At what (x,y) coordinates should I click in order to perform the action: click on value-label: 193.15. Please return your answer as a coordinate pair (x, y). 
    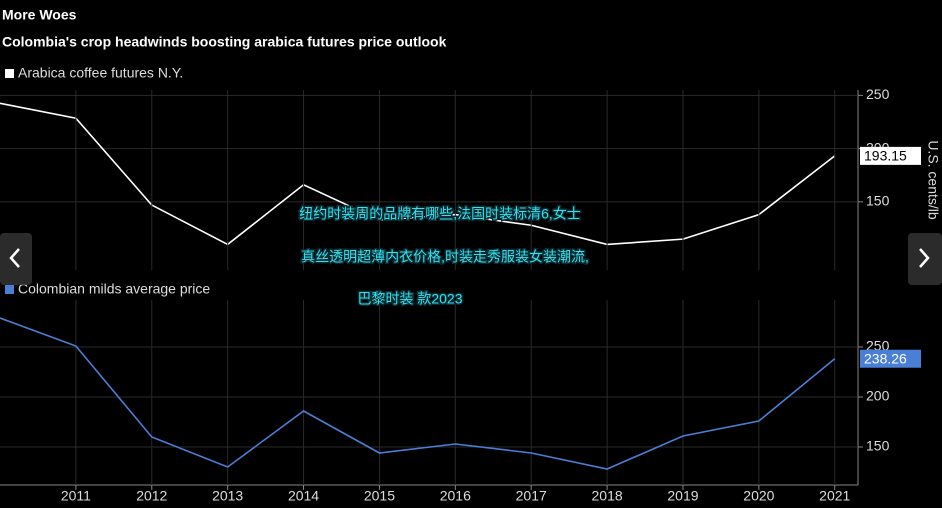
    Looking at the image, I should click on (885, 156).